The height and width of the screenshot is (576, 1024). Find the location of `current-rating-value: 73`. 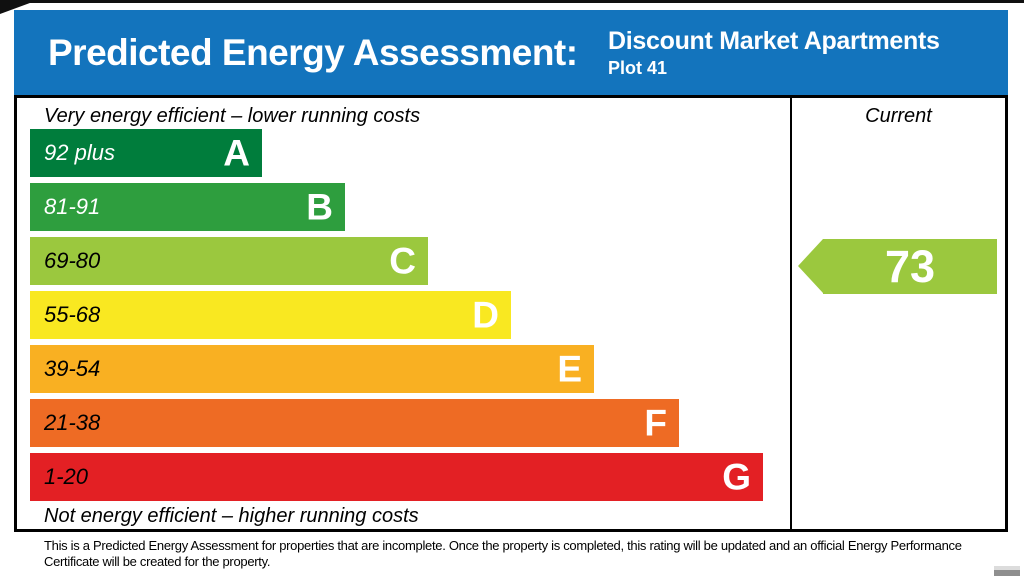

current-rating-value: 73 is located at coordinates (910, 266).